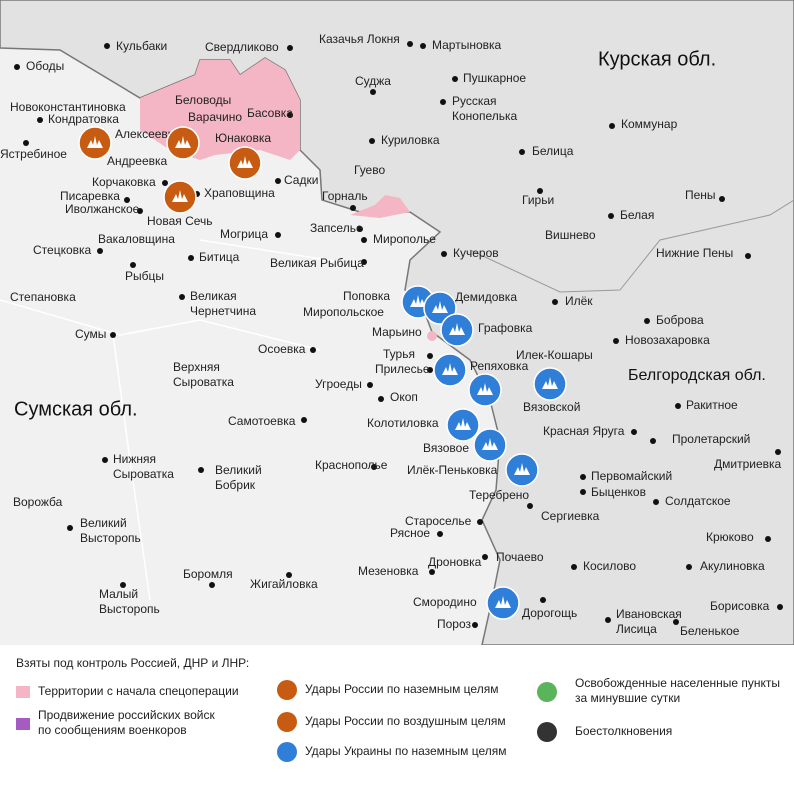  What do you see at coordinates (446, 448) in the screenshot?
I see `place-label: Вязовое` at bounding box center [446, 448].